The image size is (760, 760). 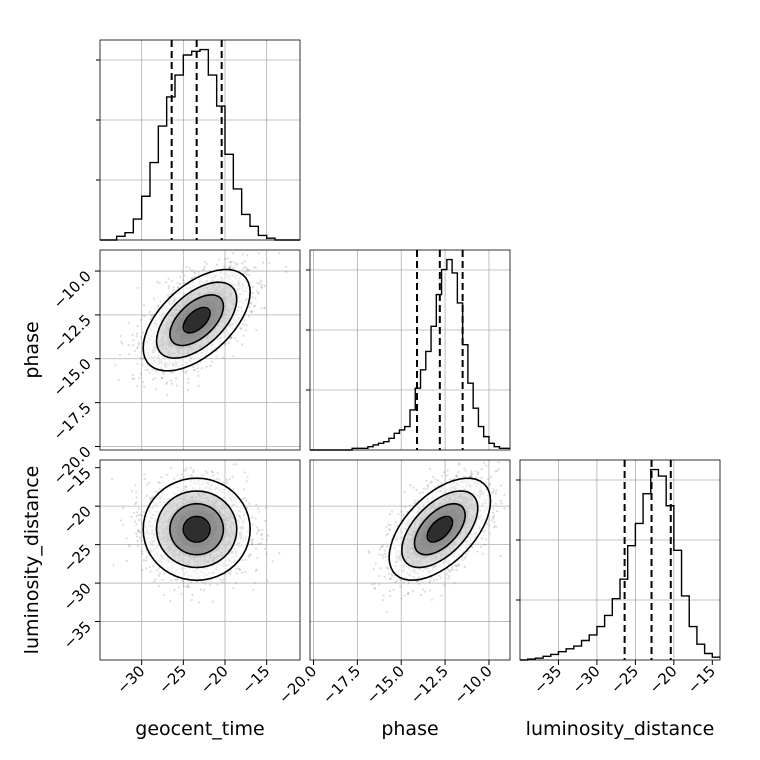 I want to click on density-level, so click(x=197, y=320).